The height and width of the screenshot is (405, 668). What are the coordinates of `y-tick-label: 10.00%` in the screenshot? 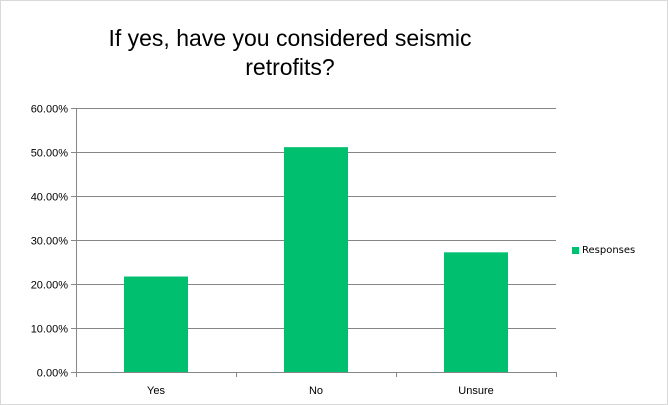 It's located at (50, 330).